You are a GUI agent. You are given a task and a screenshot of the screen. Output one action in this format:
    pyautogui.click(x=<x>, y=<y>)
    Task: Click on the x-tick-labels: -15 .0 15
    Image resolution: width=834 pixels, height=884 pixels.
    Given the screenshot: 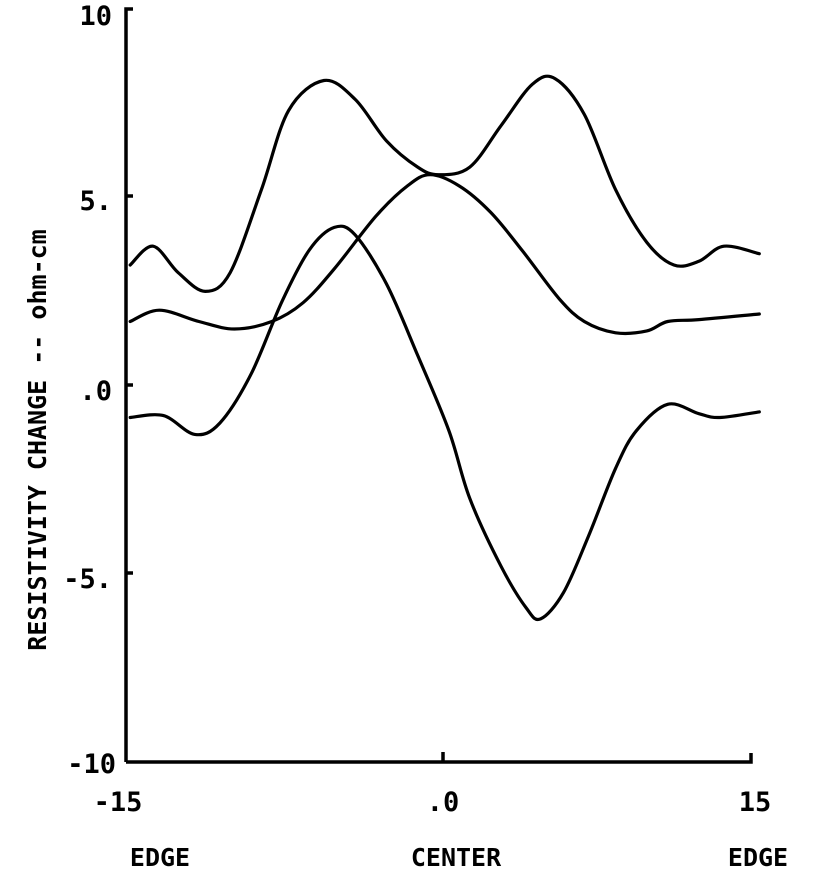 What is the action you would take?
    pyautogui.click(x=433, y=802)
    